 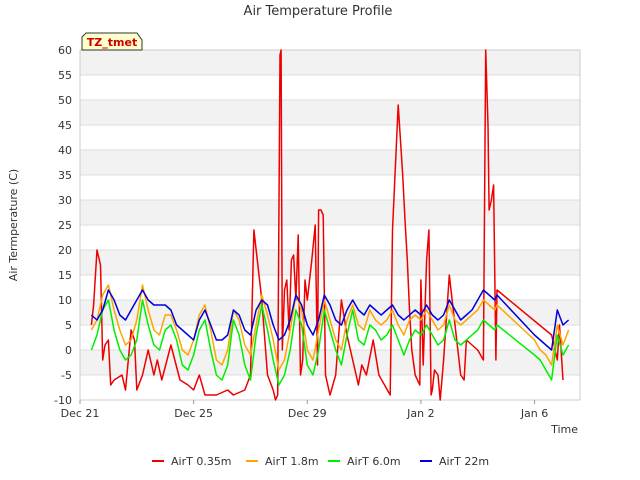 I want to click on legend-label: AirT 0.35m, so click(x=201, y=461).